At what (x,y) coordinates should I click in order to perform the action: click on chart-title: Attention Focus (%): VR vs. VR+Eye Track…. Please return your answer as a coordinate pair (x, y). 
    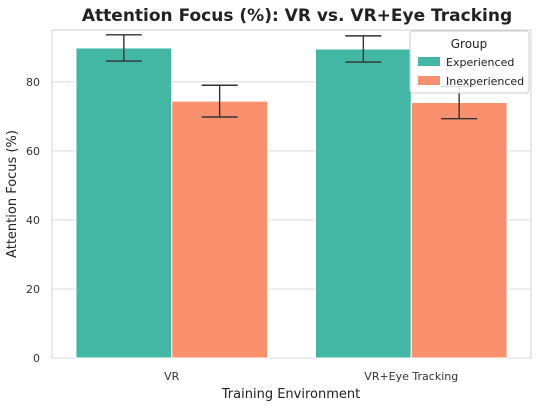
    Looking at the image, I should click on (297, 16).